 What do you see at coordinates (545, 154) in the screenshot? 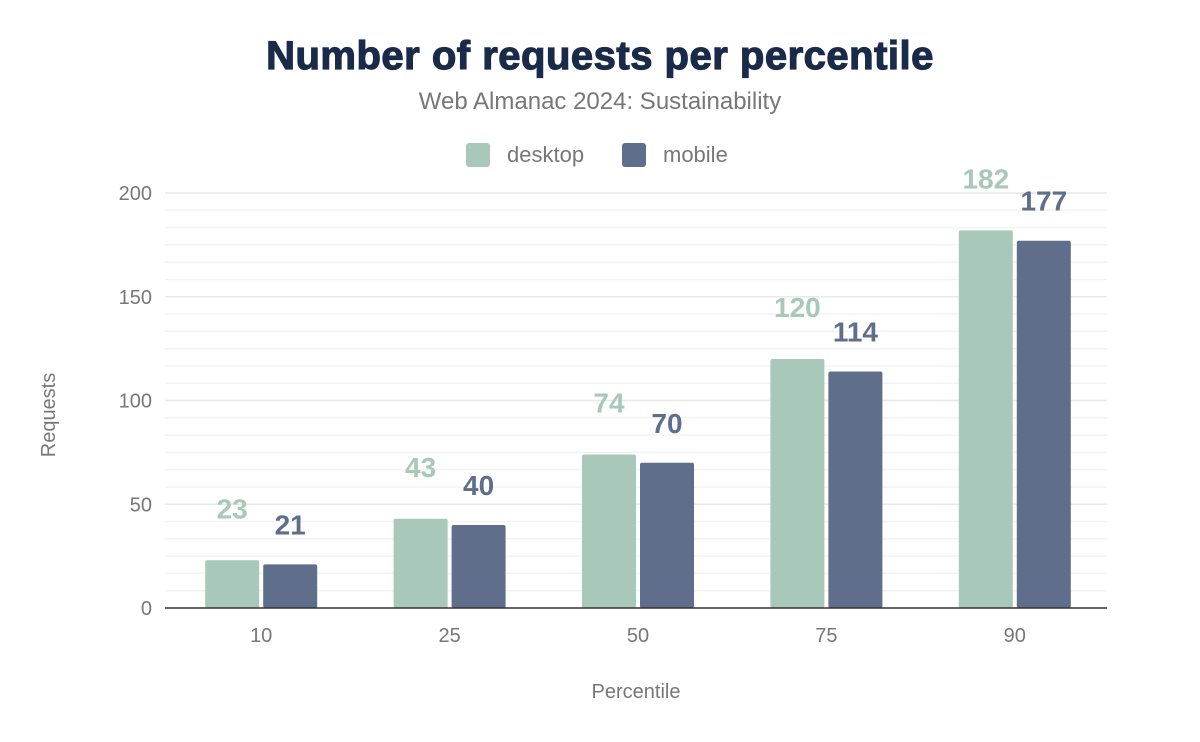
I see `legend-label-desktop: desktop` at bounding box center [545, 154].